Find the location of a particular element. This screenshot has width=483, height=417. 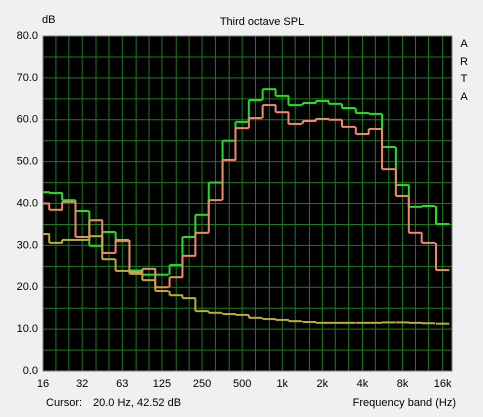

y-axis-label: dB is located at coordinates (48, 20).